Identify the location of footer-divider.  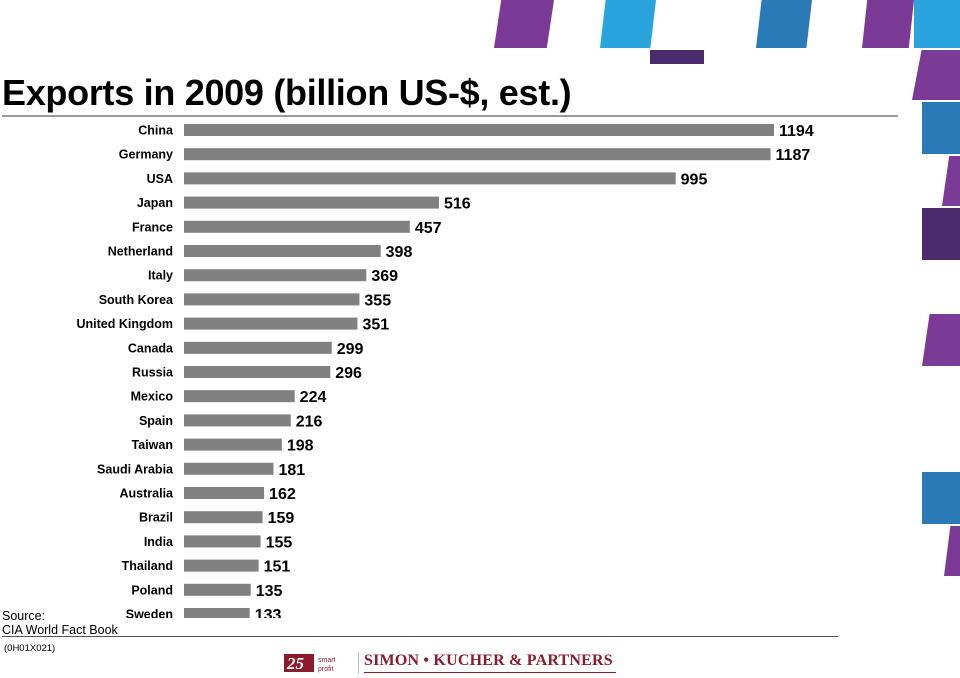
(420, 636).